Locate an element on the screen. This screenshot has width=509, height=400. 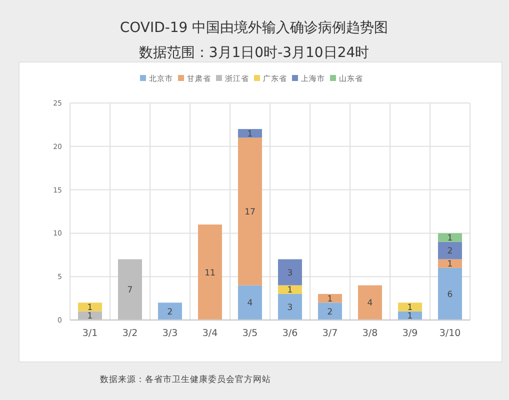
x-tick-label: 3/4 is located at coordinates (210, 333).